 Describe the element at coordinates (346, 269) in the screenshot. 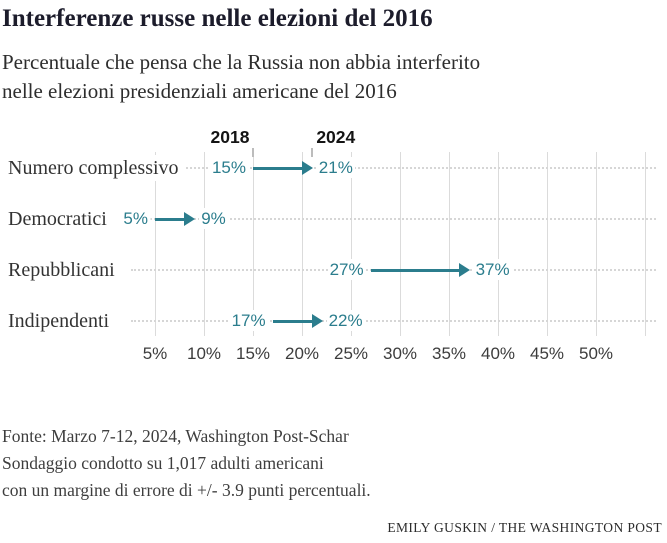

I see `value-label-2018: 27%` at that location.